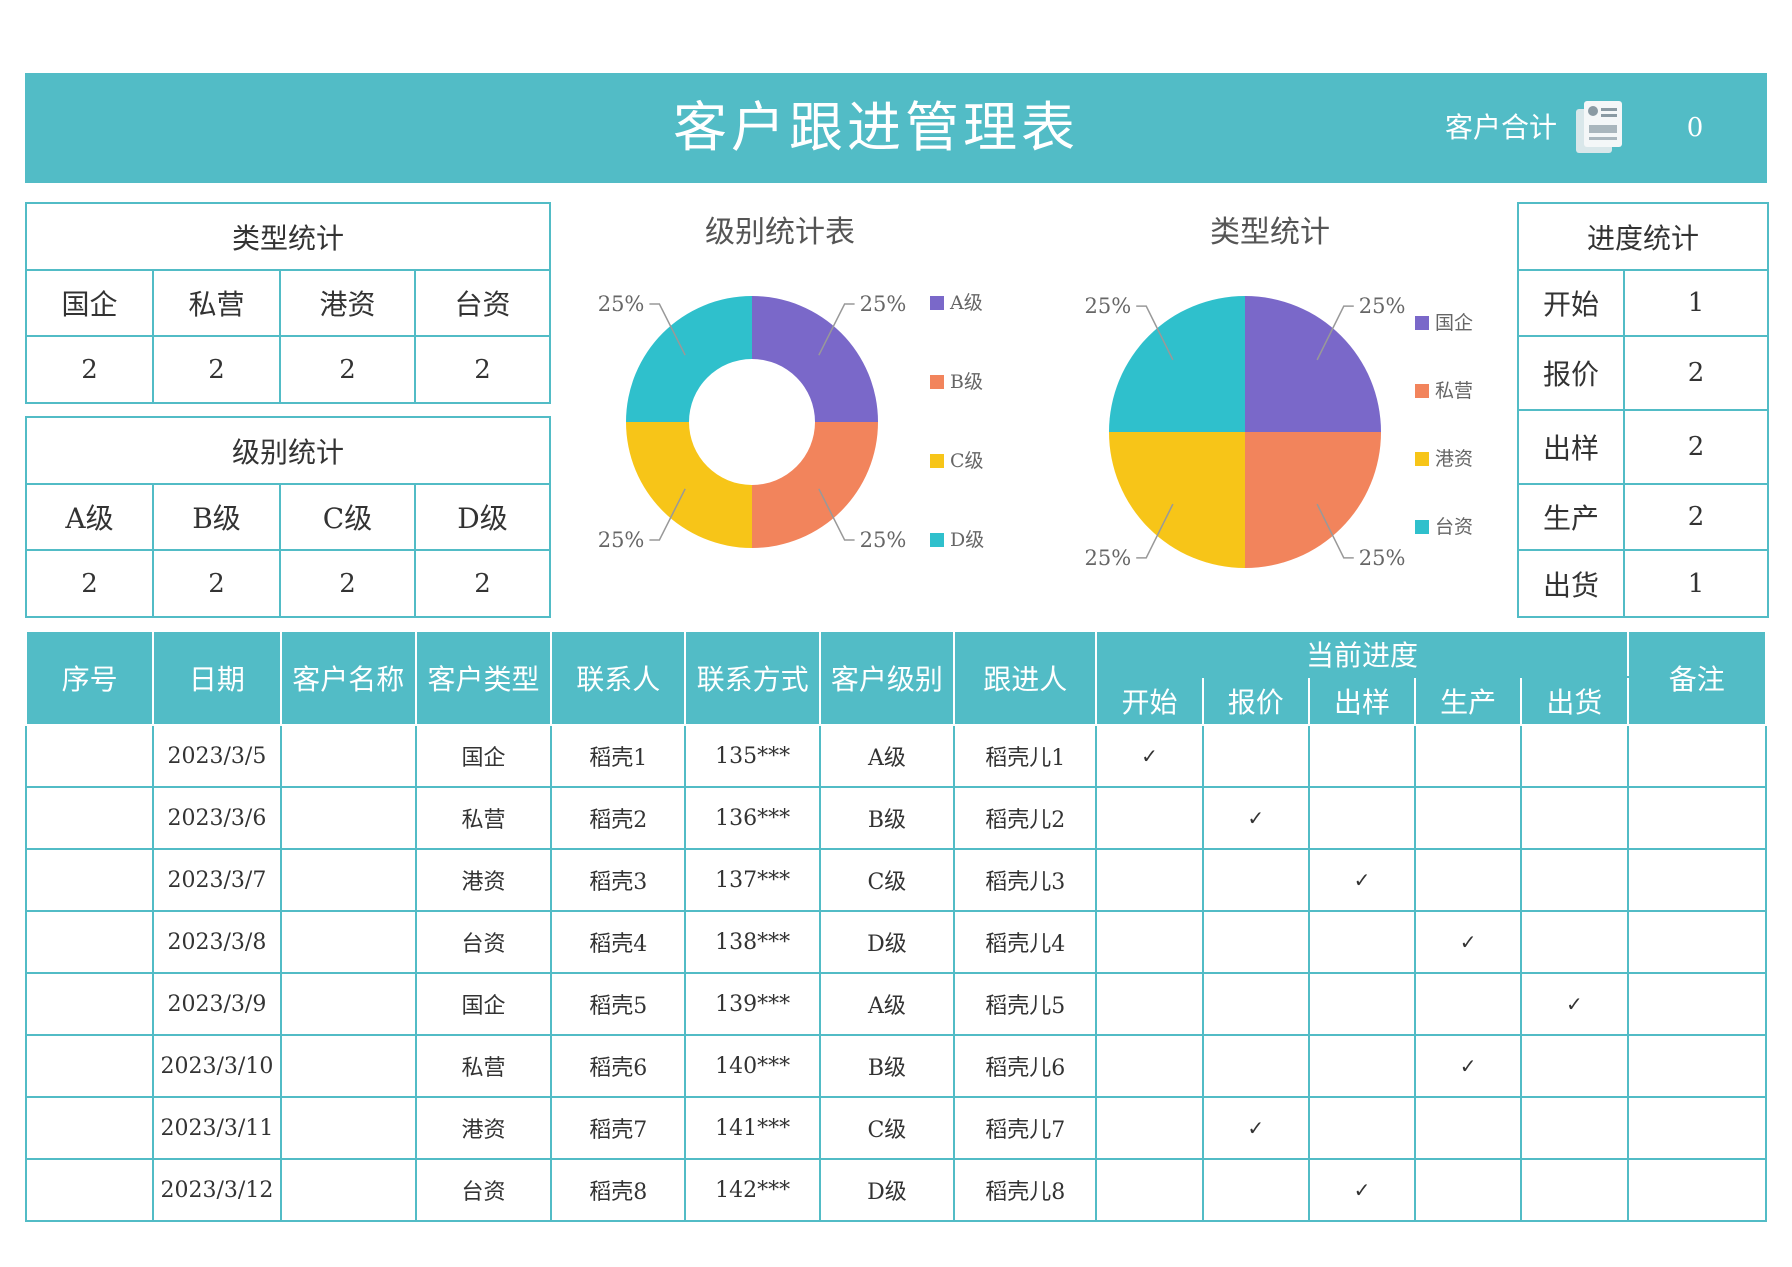 The width and height of the screenshot is (1792, 1267). What do you see at coordinates (482, 517) in the screenshot?
I see `level-header-d: D级` at bounding box center [482, 517].